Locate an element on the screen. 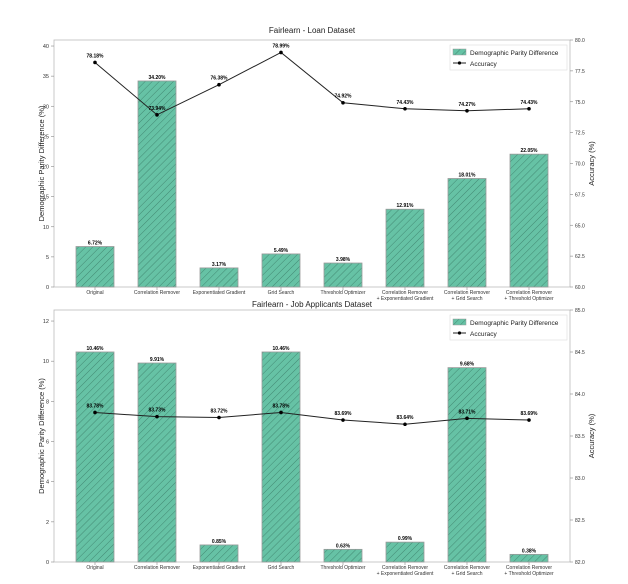  y-tick-label: 10 is located at coordinates (46, 228).